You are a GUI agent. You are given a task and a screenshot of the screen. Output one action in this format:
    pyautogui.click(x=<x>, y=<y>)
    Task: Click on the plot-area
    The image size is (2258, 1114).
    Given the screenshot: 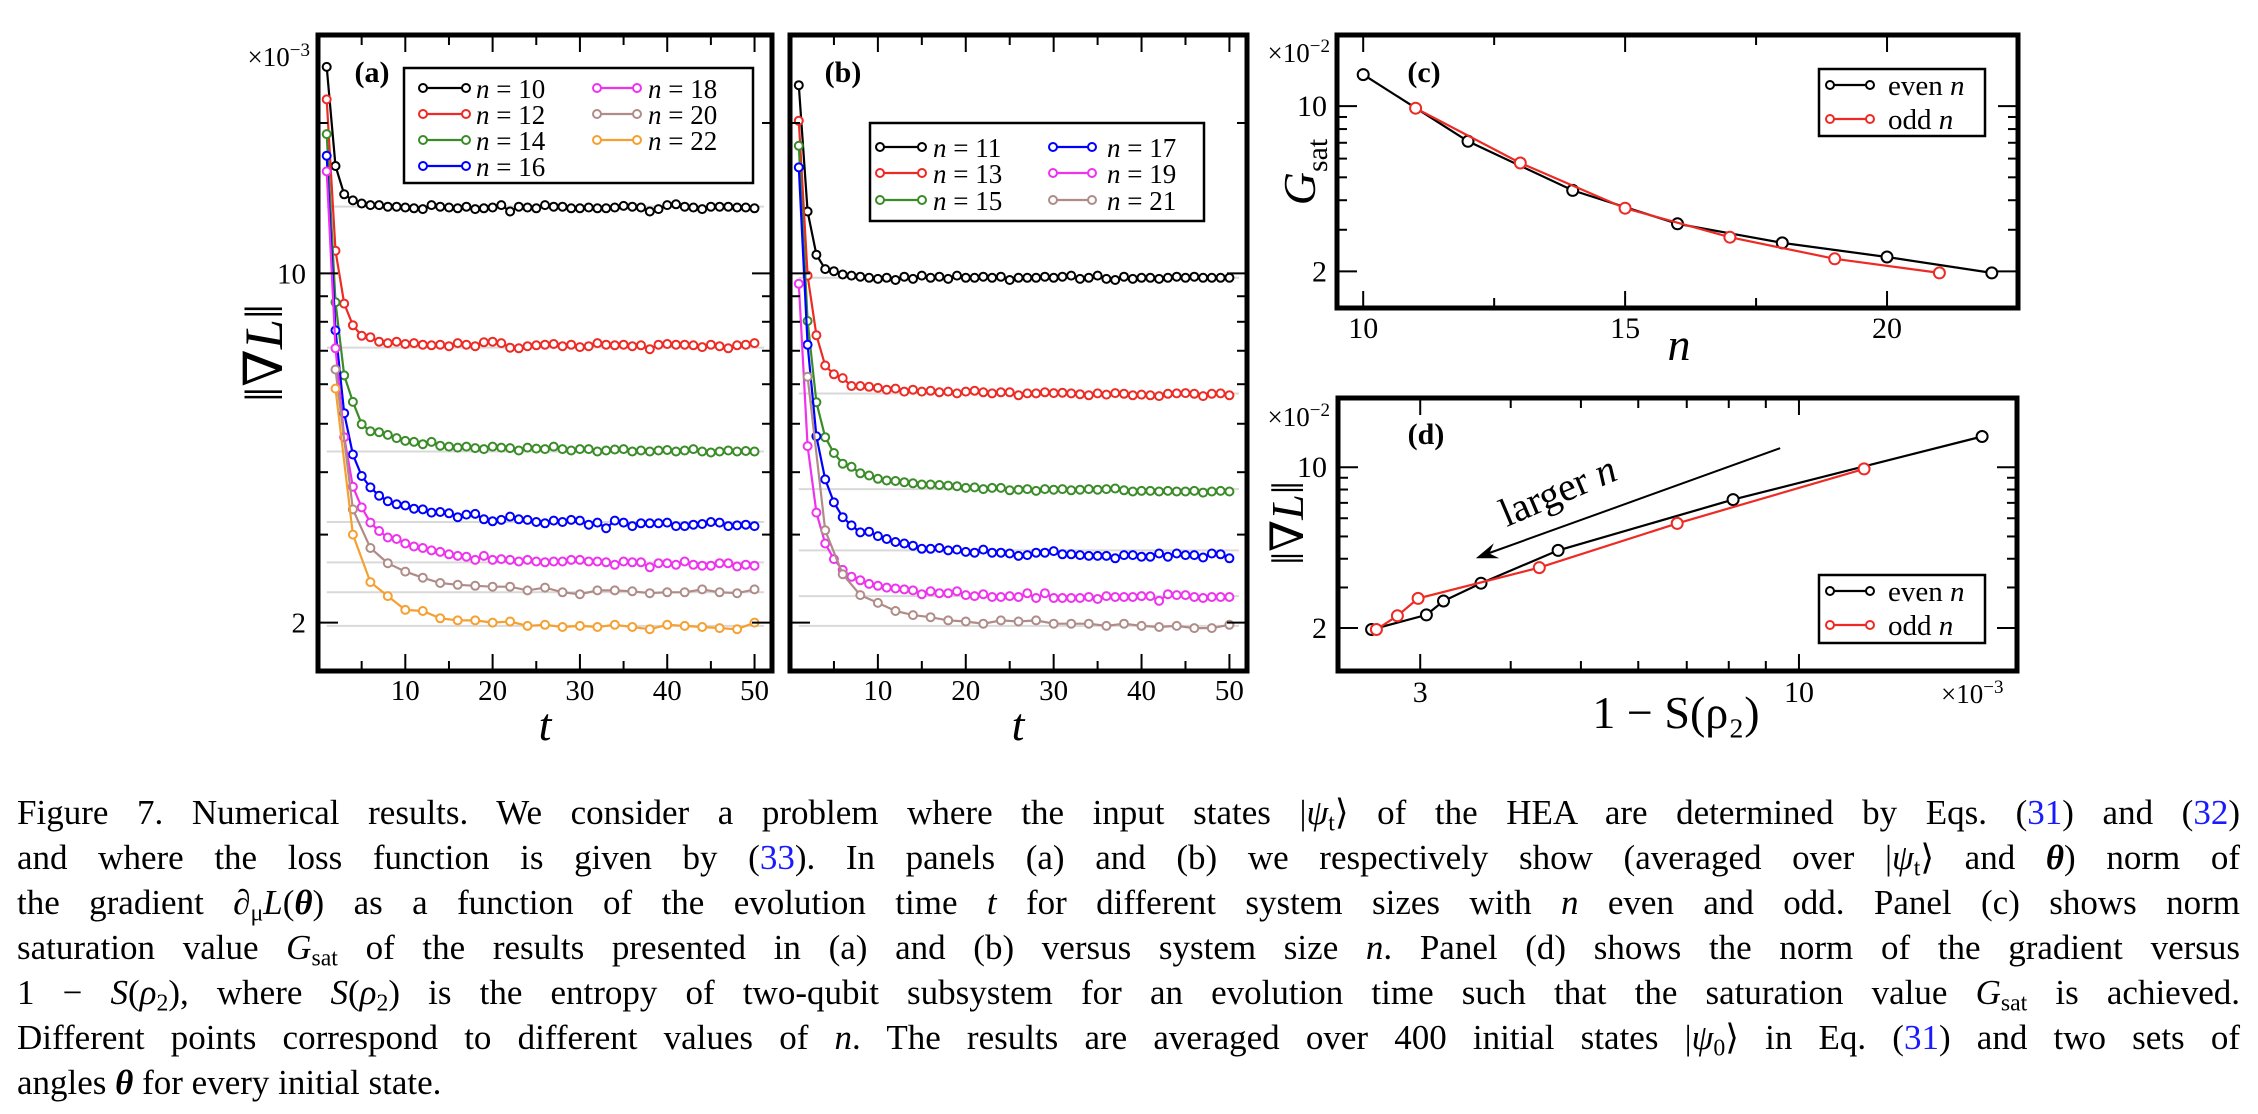 What is the action you would take?
    pyautogui.click(x=1677, y=533)
    